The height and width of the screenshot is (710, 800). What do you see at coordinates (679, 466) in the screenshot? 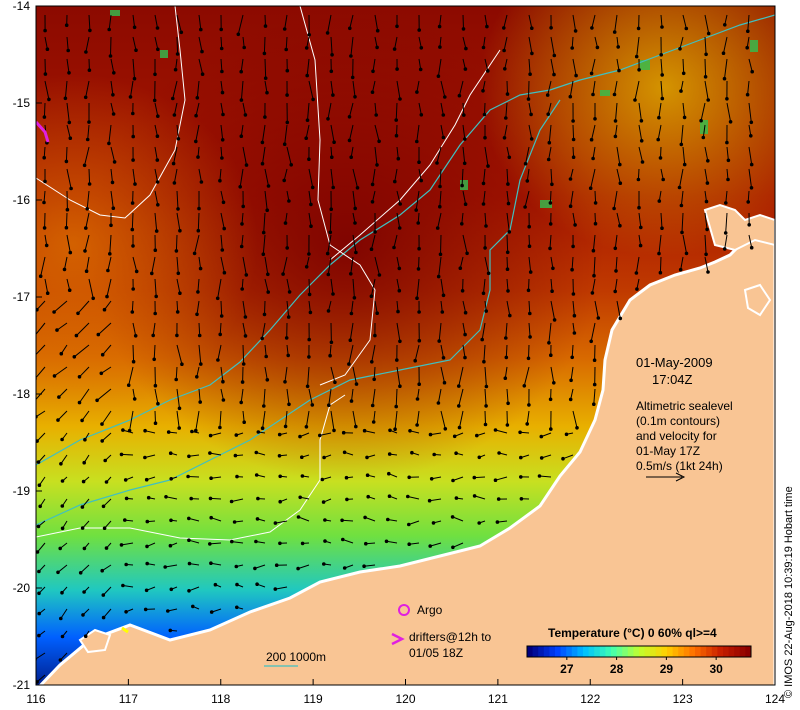
I see `altimetry-line-5: 0.5m/s (1kt 24h)` at bounding box center [679, 466].